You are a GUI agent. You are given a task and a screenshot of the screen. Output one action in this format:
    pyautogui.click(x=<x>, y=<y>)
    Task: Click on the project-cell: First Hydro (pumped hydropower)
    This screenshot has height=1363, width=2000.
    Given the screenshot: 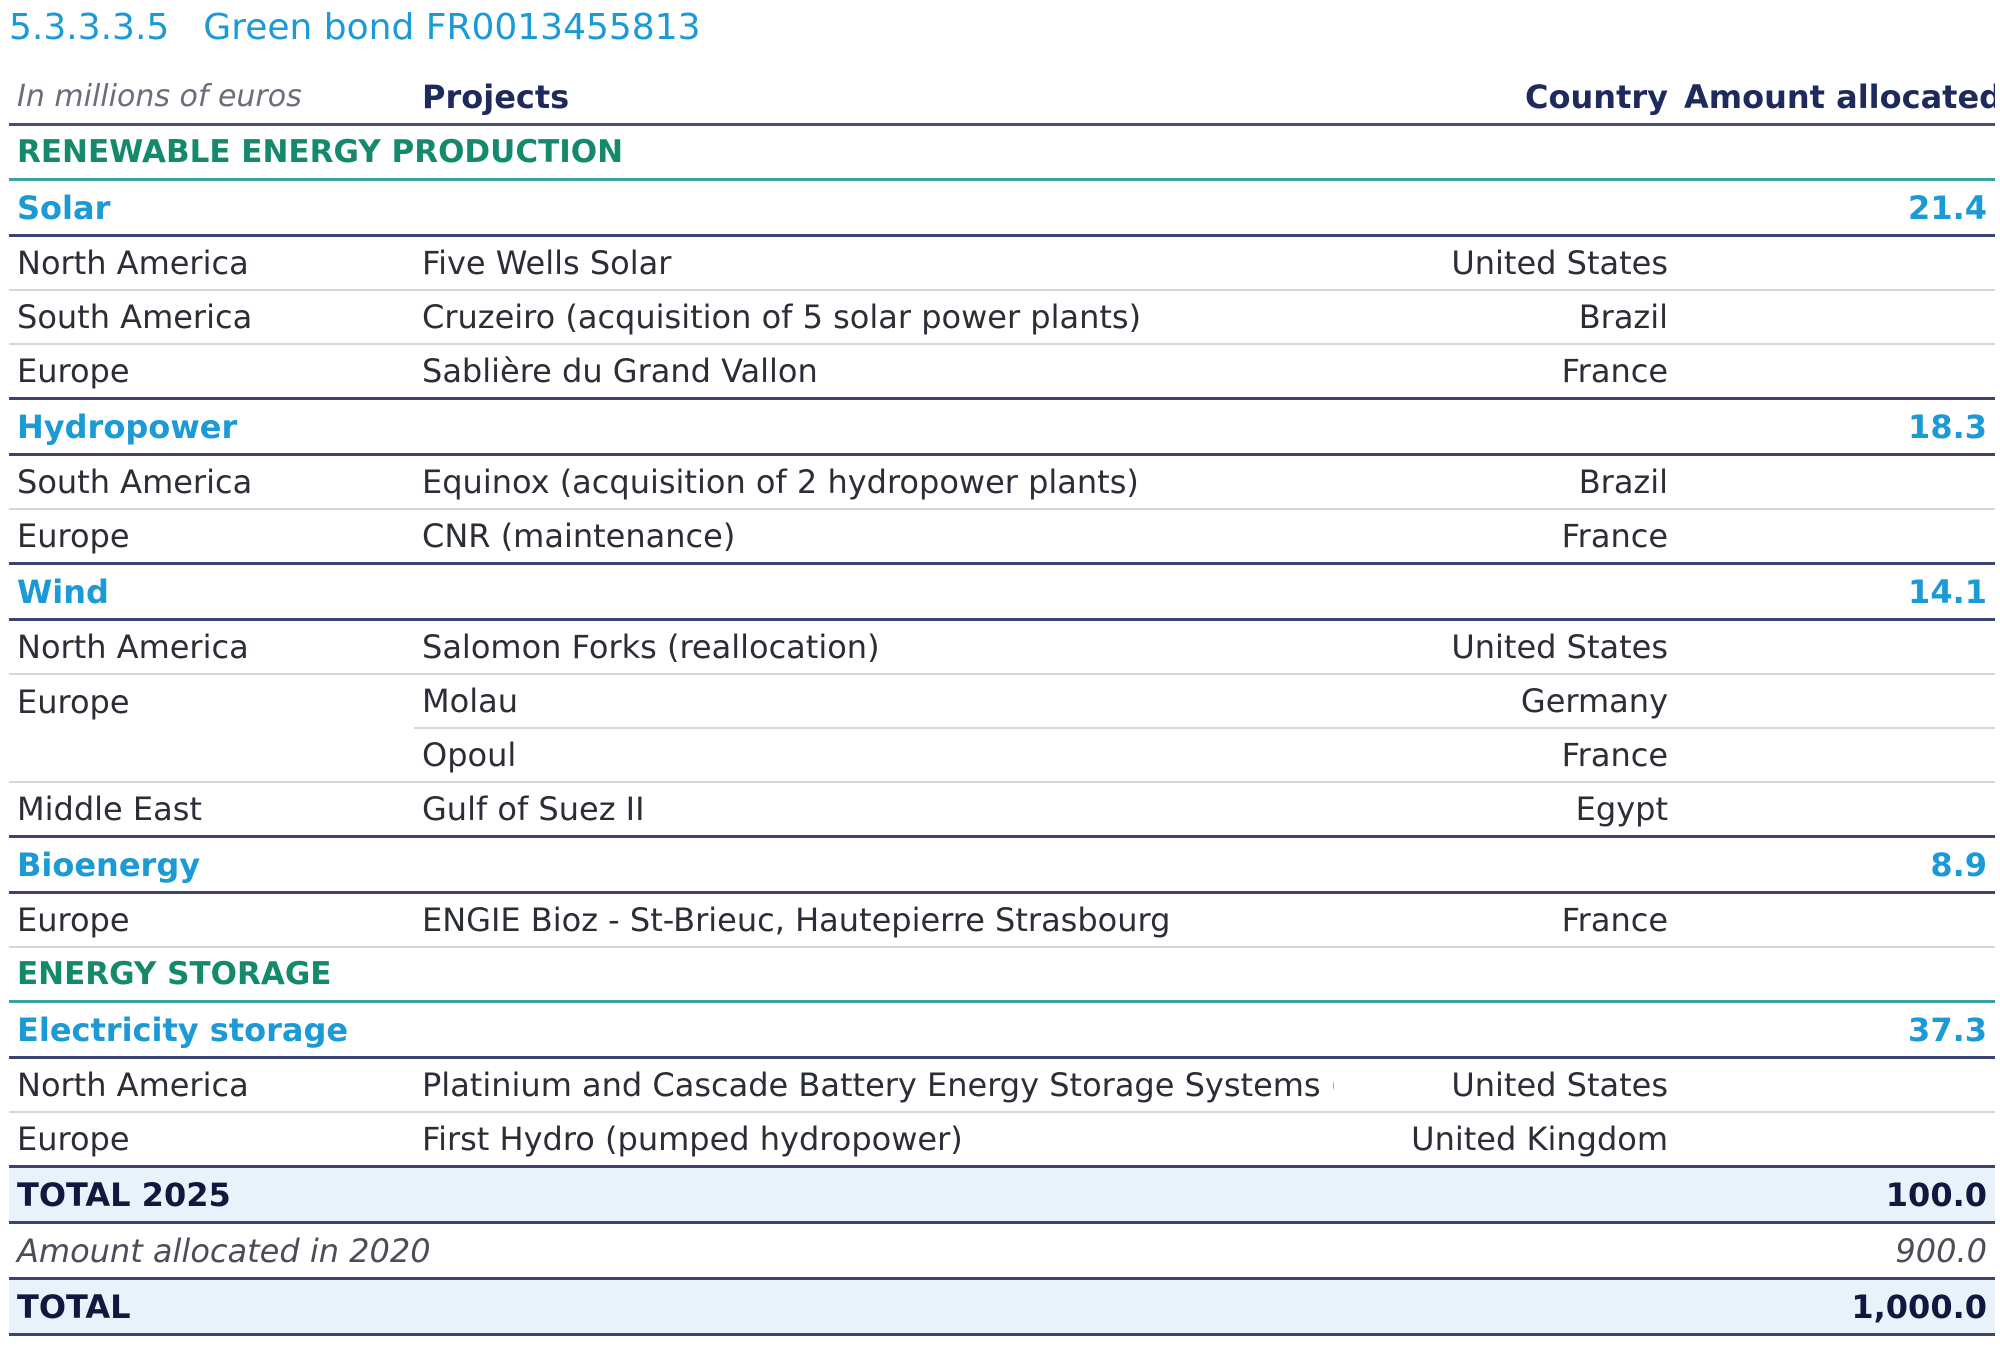 What is the action you would take?
    pyautogui.click(x=874, y=1140)
    